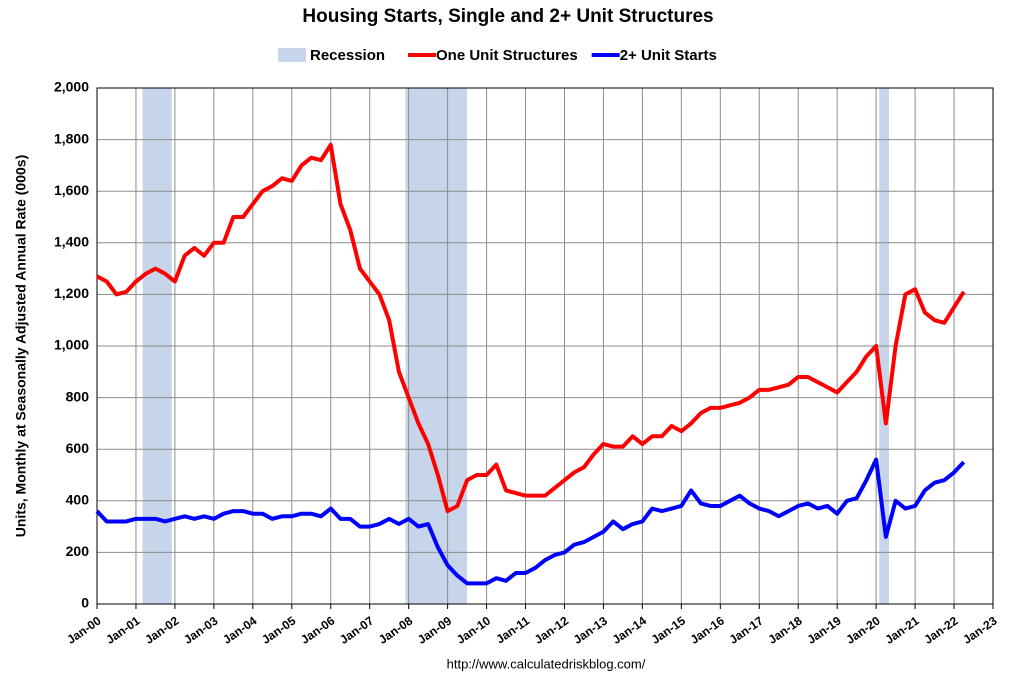 This screenshot has width=1013, height=685. I want to click on y-tick-label: 1,800, so click(71, 138).